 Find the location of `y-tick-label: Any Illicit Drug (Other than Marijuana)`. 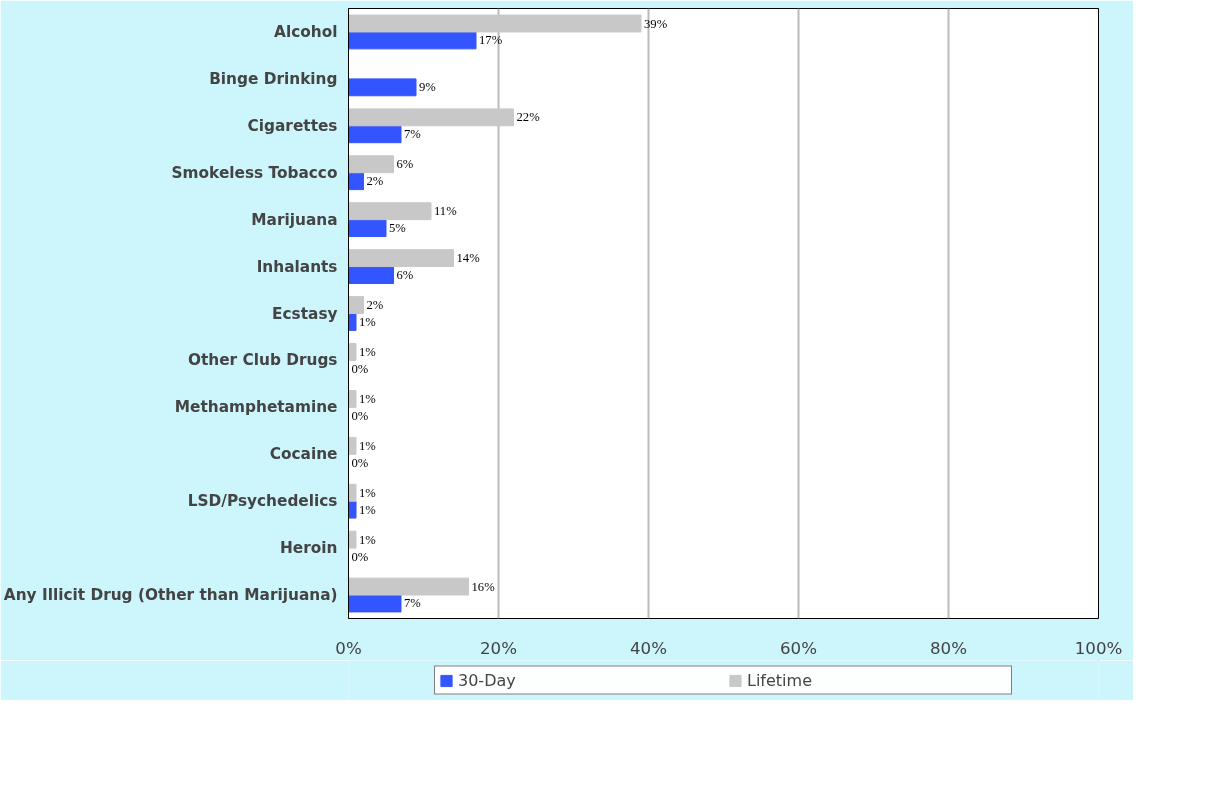

y-tick-label: Any Illicit Drug (Other than Marijuana) is located at coordinates (170, 595).